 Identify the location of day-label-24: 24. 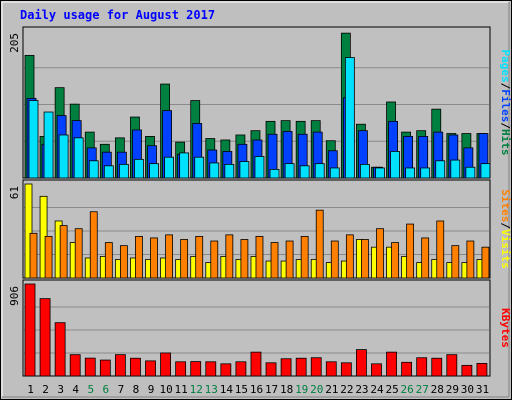
(377, 389).